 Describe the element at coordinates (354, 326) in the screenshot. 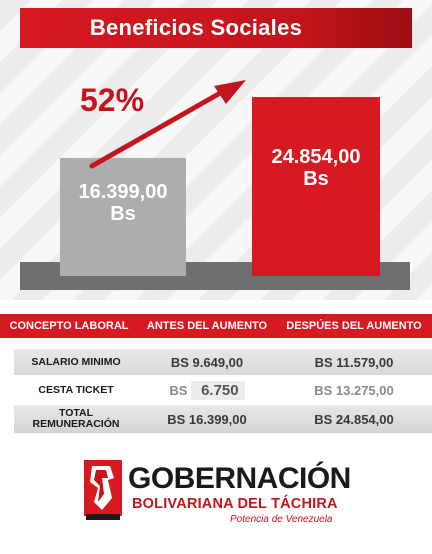

I see `header-despues: DESPÚES DEL AUMENTO` at that location.